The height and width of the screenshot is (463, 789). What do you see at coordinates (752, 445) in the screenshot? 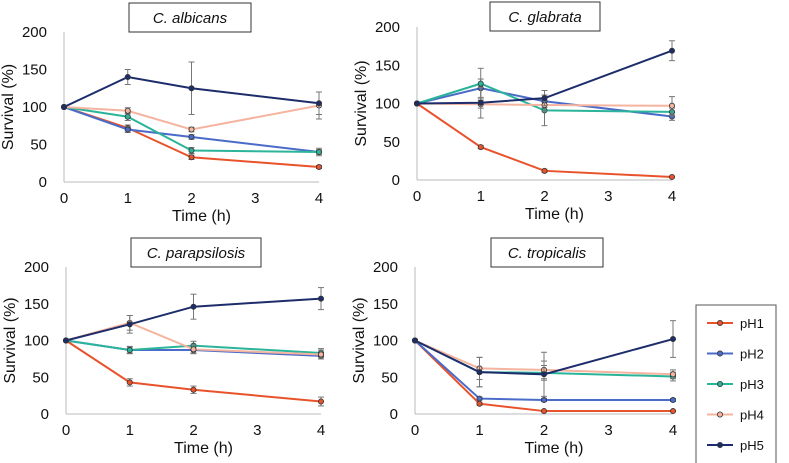
I see `legend-label-pH5: pH5` at bounding box center [752, 445].